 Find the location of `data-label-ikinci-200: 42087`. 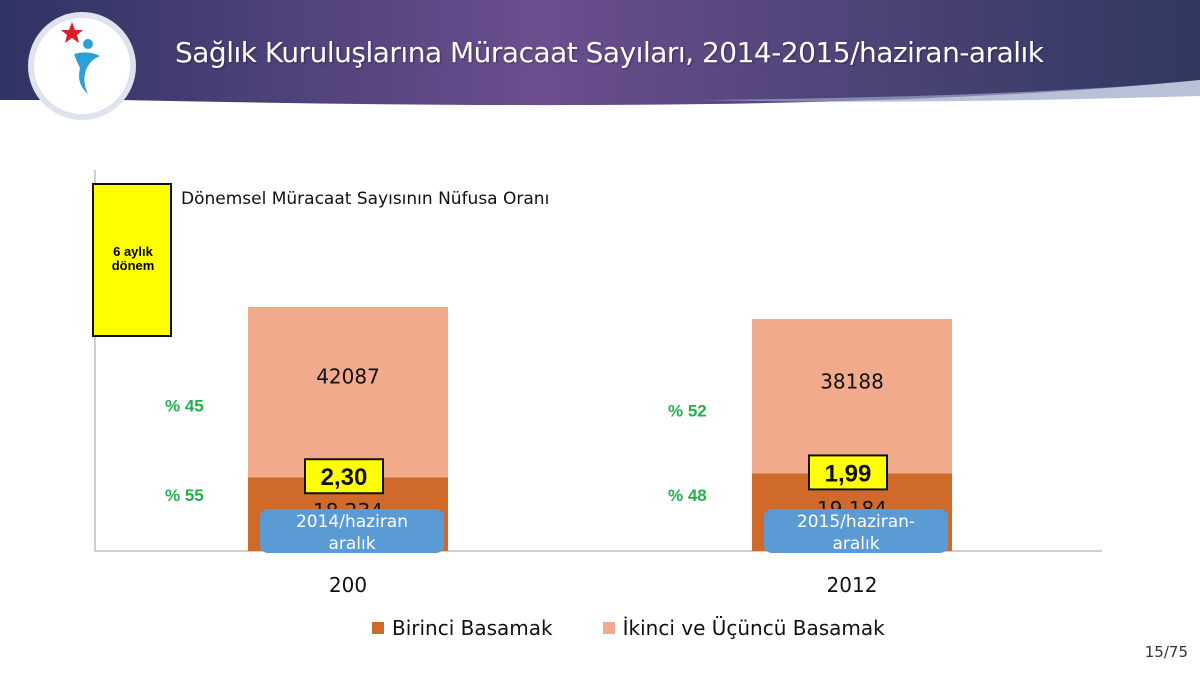

data-label-ikinci-200: 42087 is located at coordinates (348, 377).